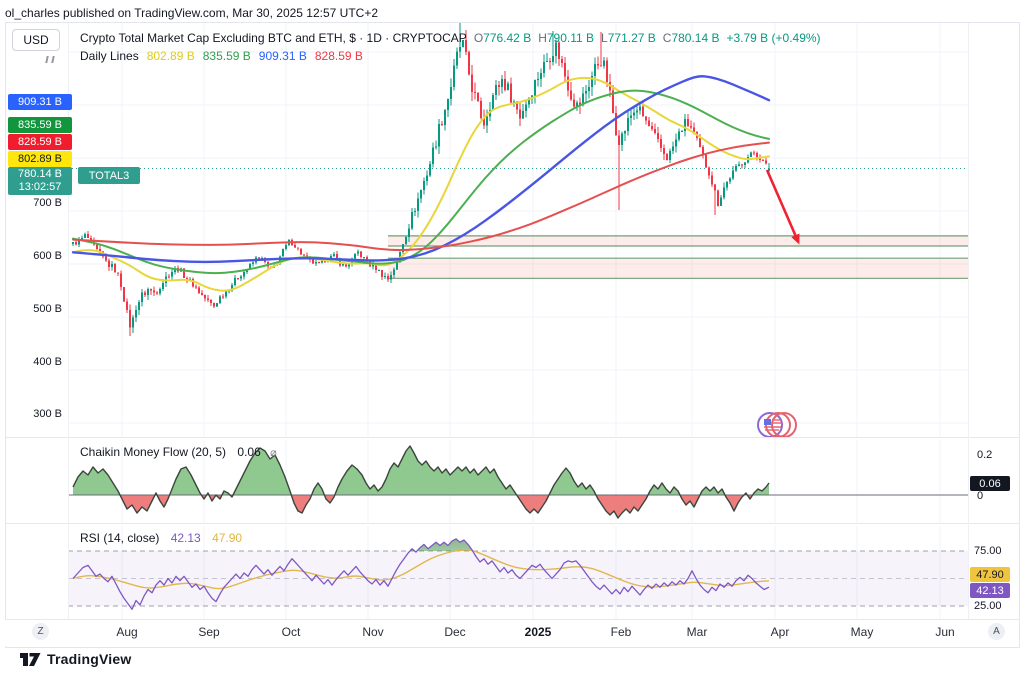  I want to click on change-value: +3.79 B (+0.49%), so click(773, 38).